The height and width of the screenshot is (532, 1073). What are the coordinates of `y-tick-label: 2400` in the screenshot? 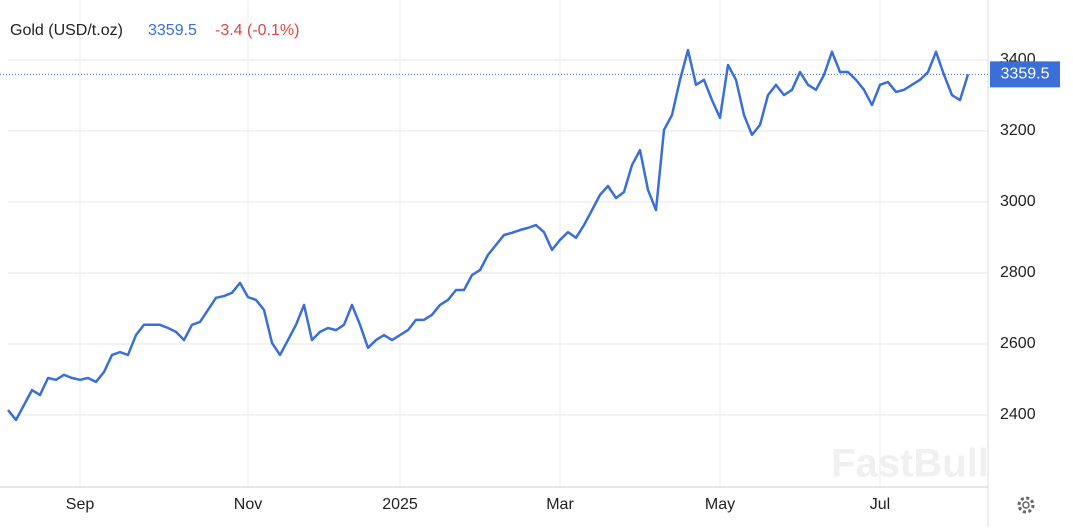 It's located at (1018, 414).